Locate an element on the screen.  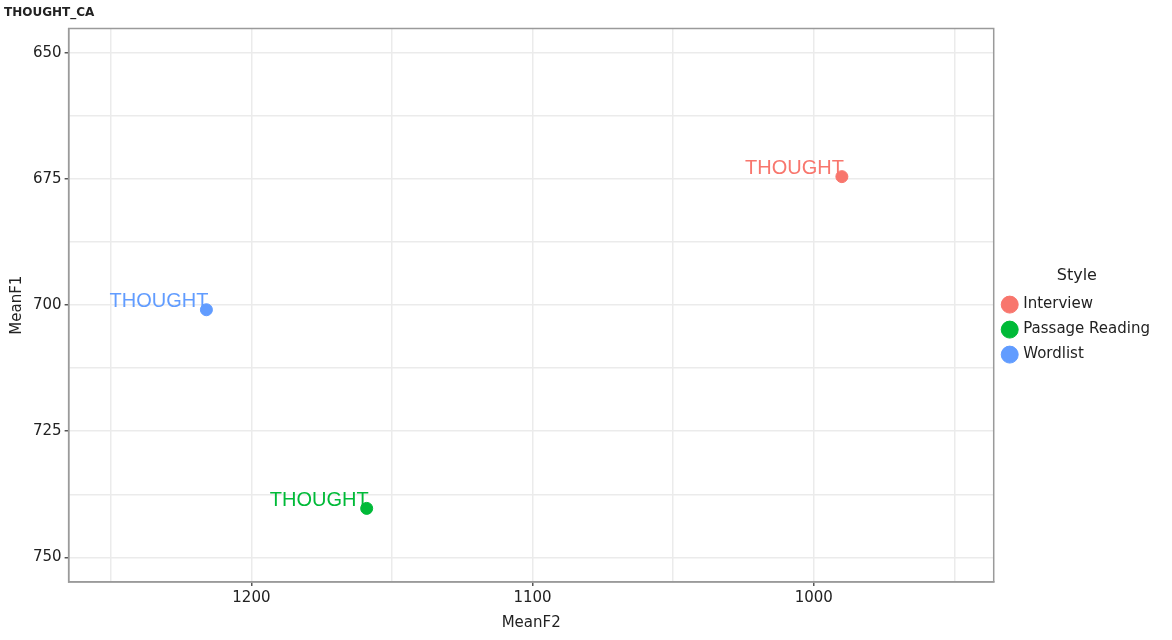
legend-label: Passage Reading is located at coordinates (1087, 328).